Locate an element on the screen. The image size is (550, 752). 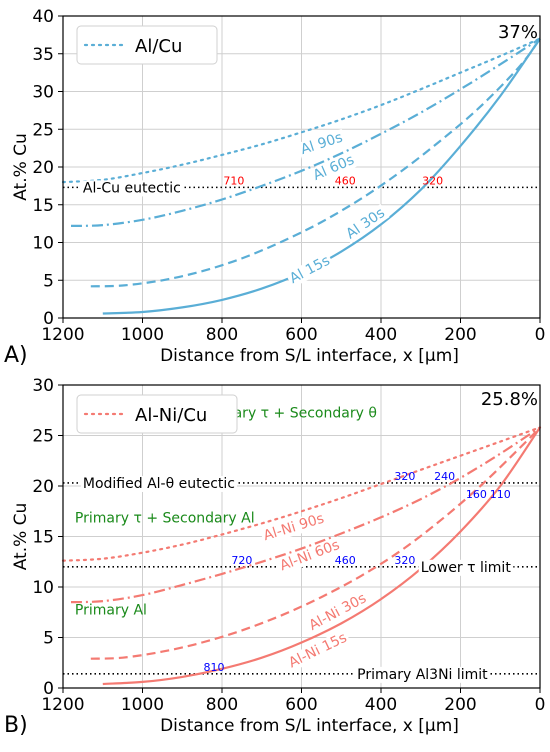
legend: Al/Cu is located at coordinates (147, 45).